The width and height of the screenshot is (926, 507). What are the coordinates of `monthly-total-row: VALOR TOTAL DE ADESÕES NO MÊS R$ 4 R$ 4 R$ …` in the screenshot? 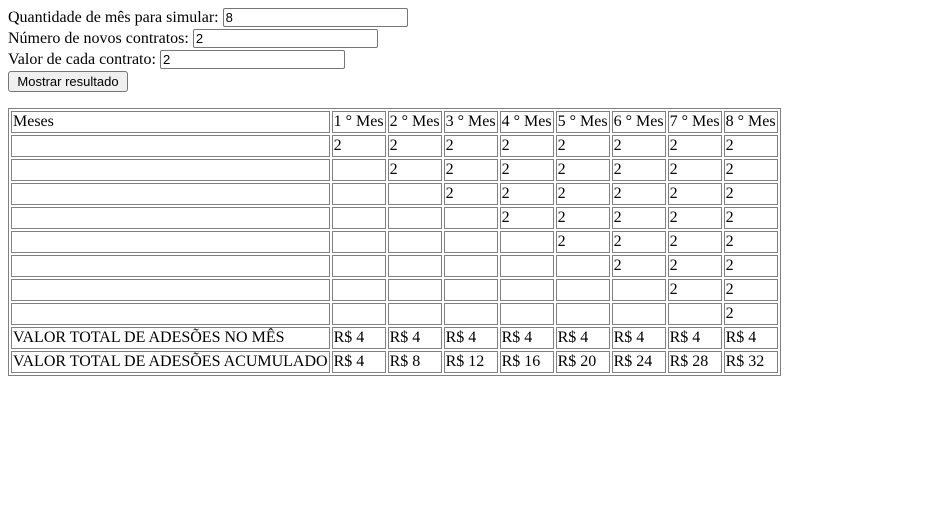 It's located at (394, 338).